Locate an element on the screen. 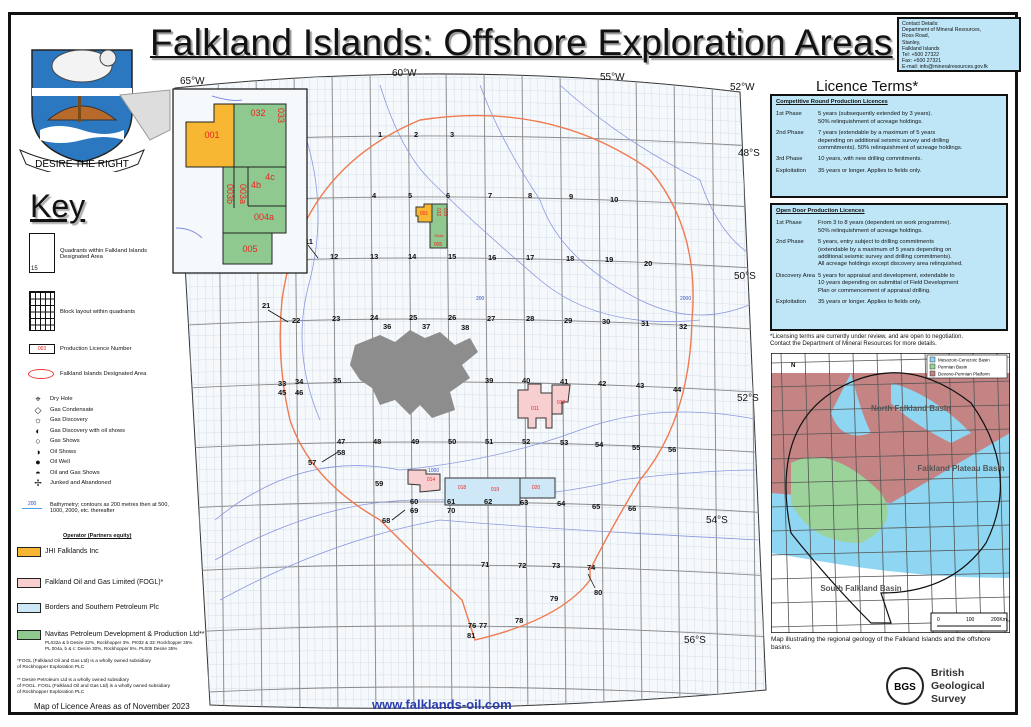  phase-label: Discovery Area is located at coordinates (795, 275).